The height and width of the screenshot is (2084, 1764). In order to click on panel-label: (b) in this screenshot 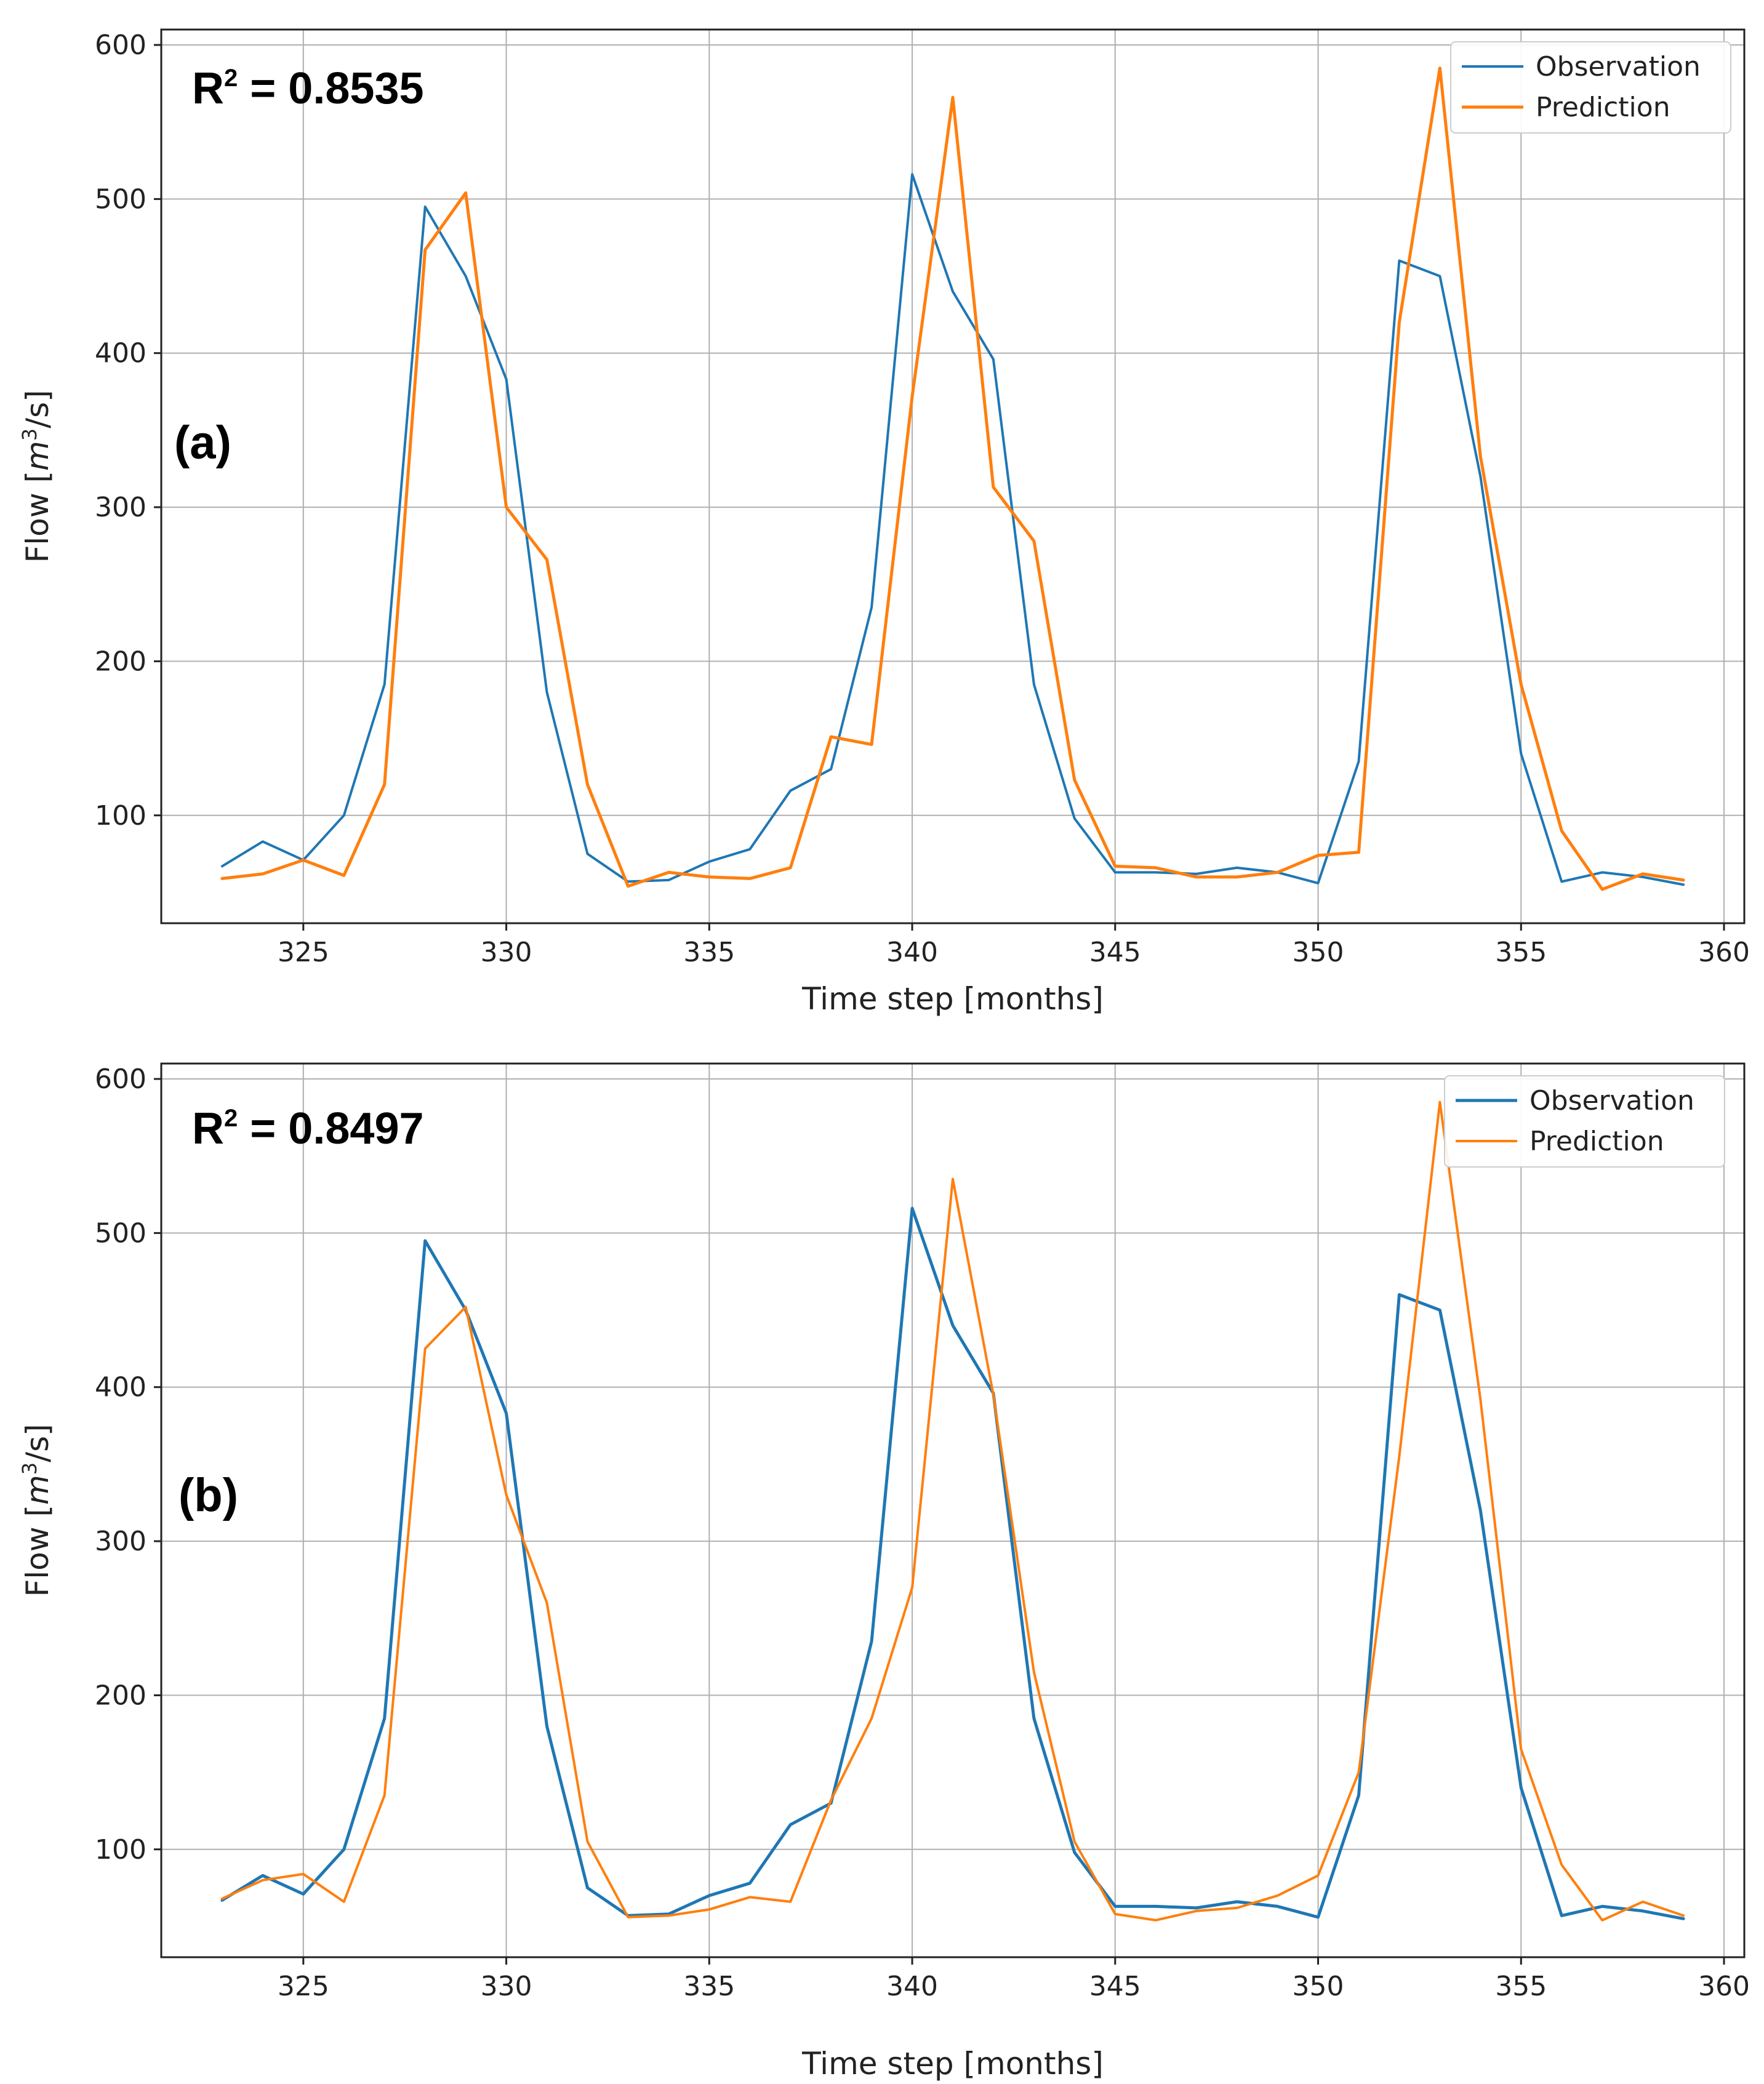, I will do `click(208, 1495)`.